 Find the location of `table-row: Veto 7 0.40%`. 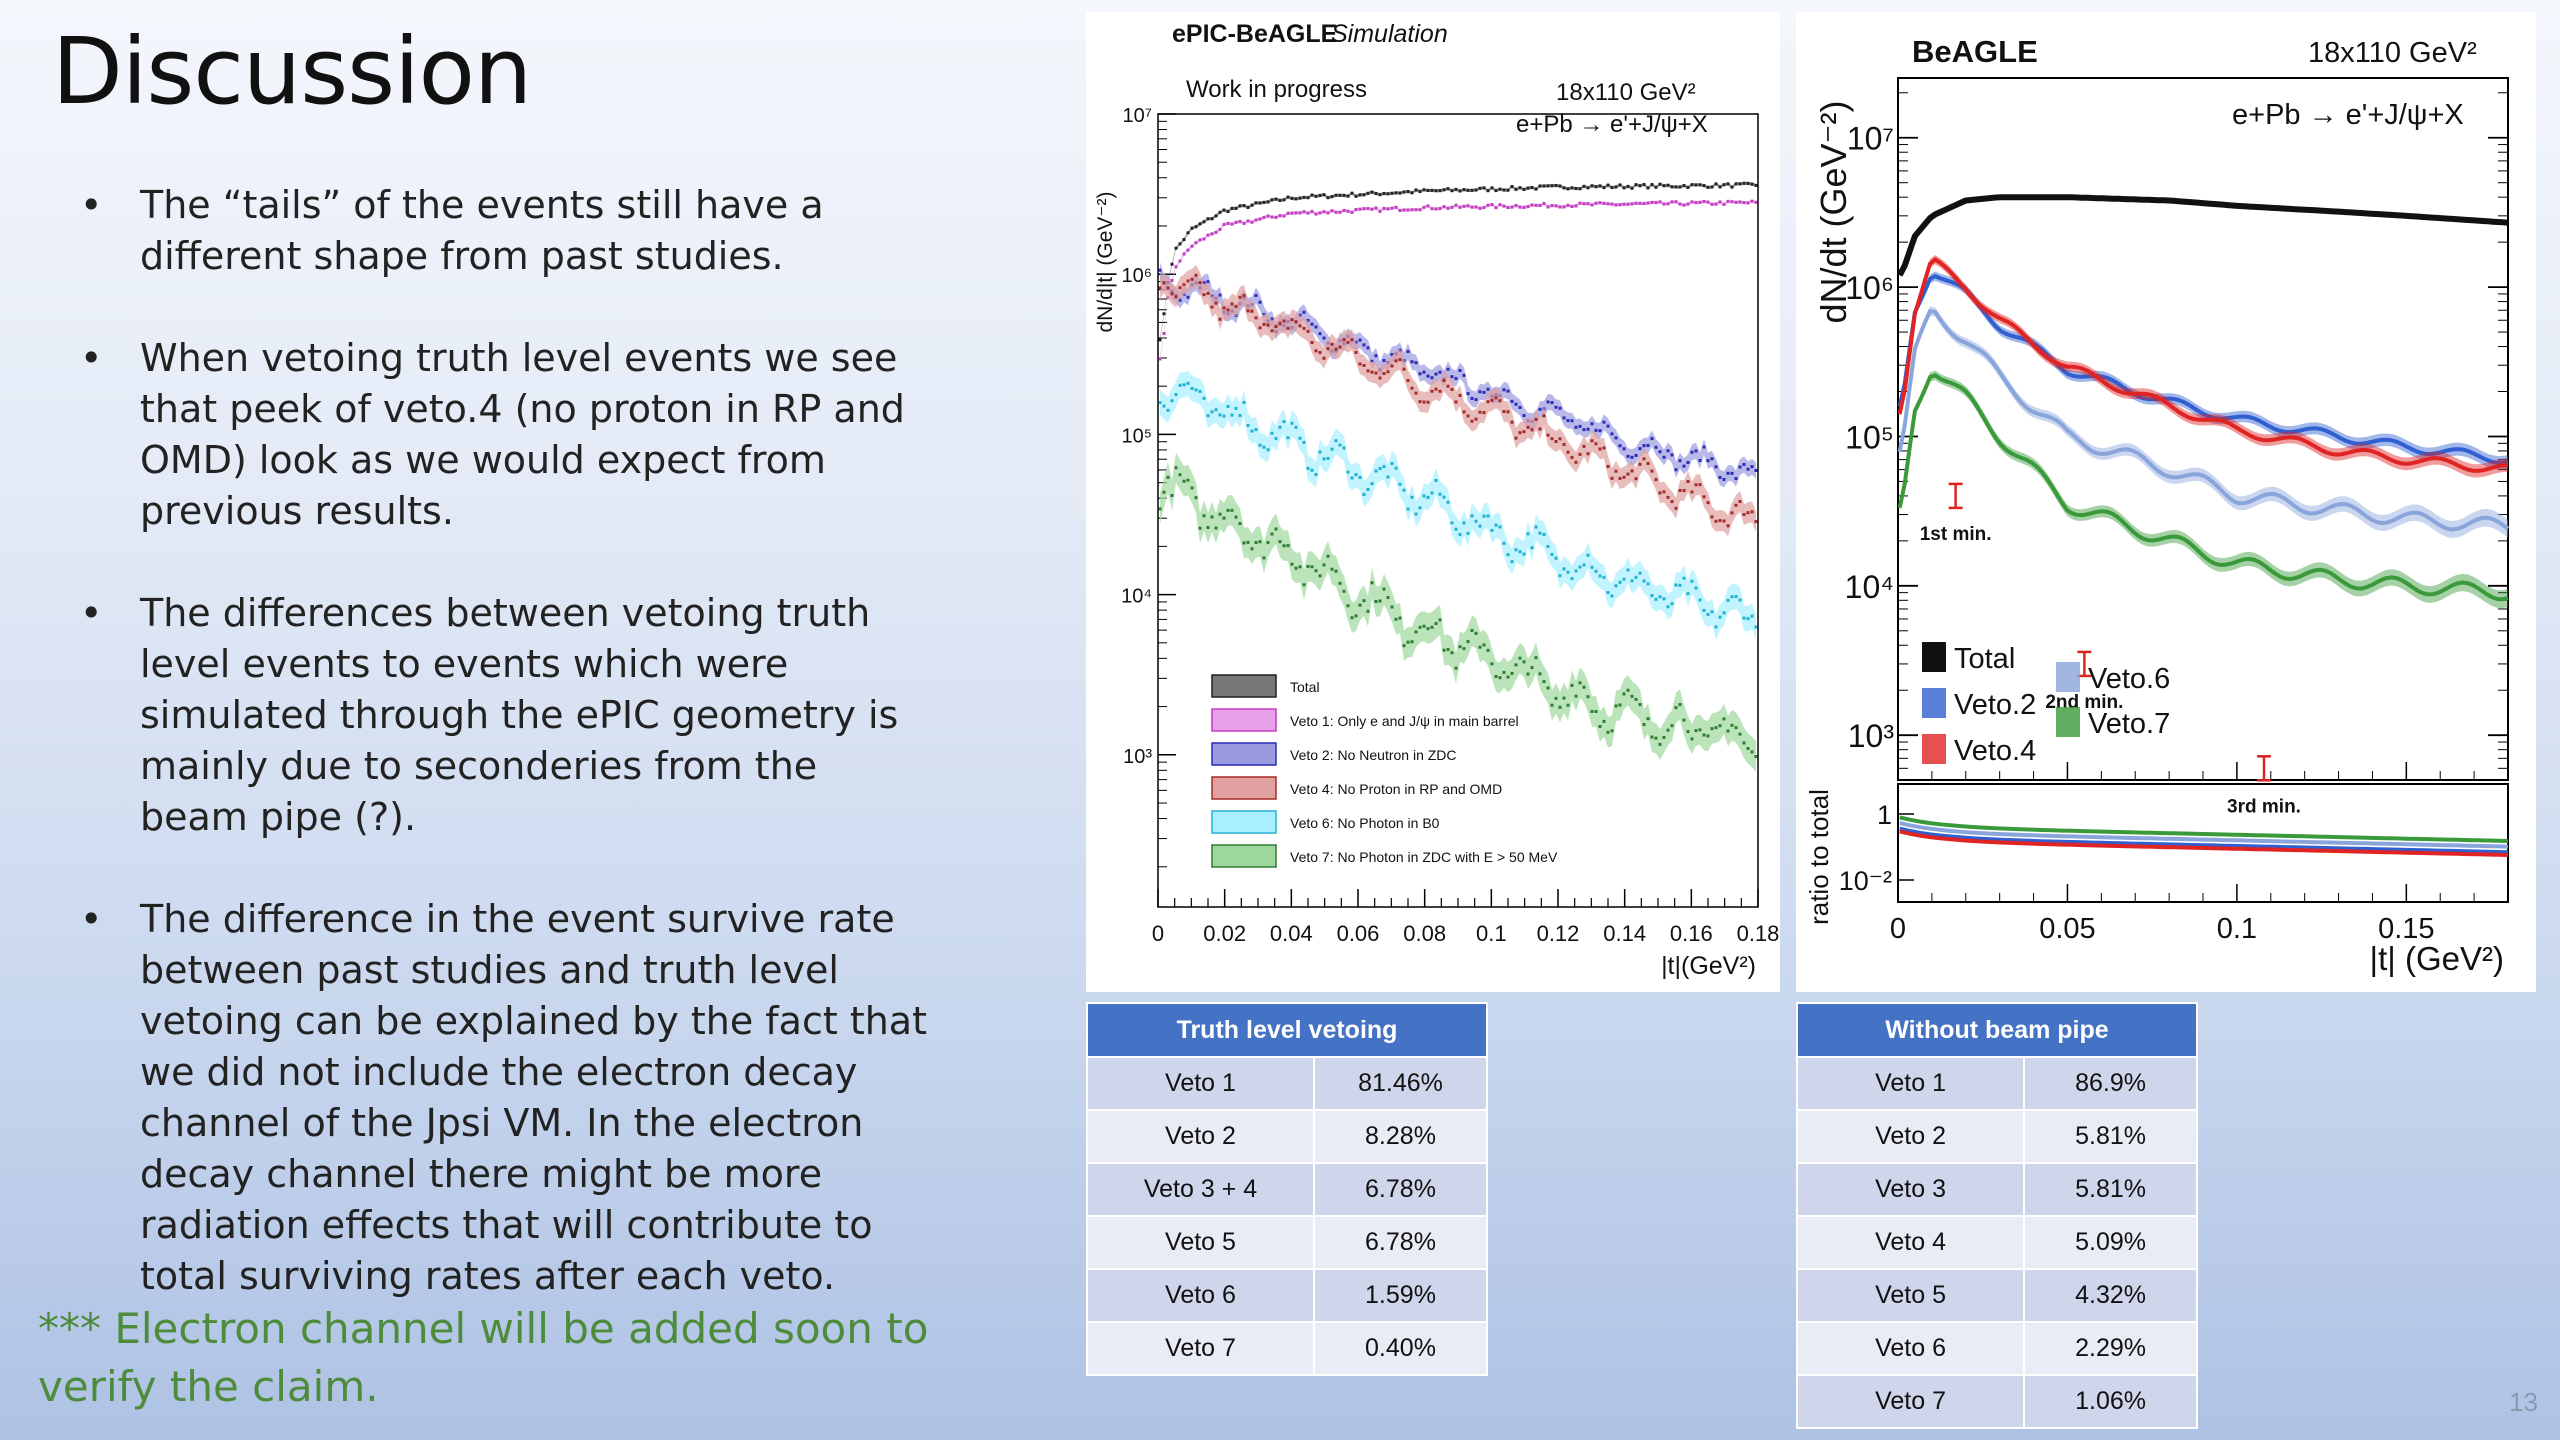

table-row: Veto 7 0.40% is located at coordinates (1287, 1348).